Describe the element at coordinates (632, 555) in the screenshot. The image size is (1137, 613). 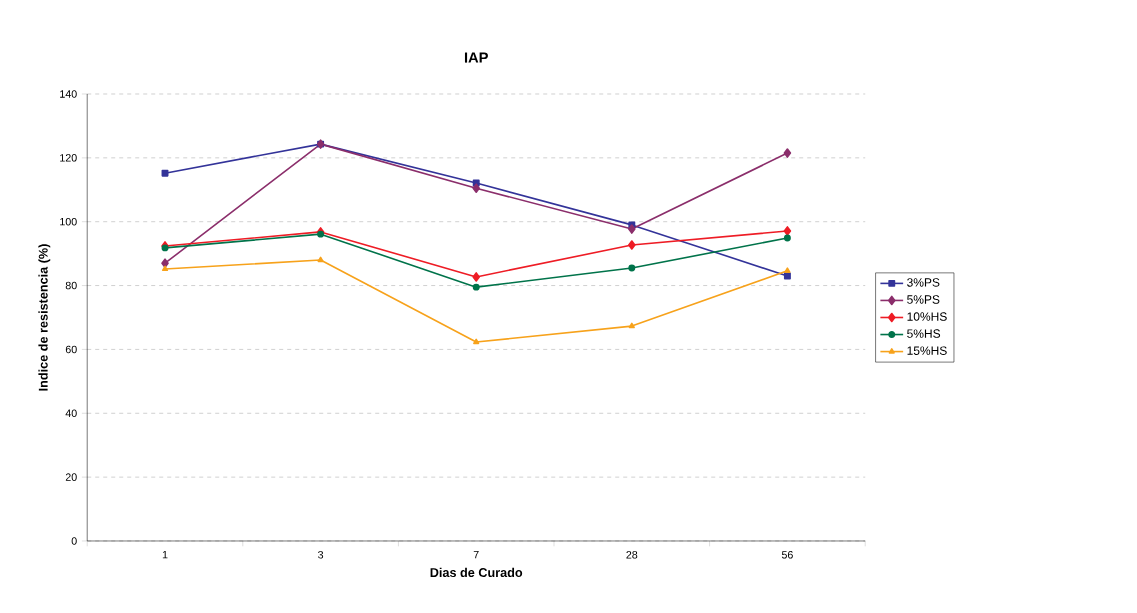
I see `x-tick-label: 28` at that location.